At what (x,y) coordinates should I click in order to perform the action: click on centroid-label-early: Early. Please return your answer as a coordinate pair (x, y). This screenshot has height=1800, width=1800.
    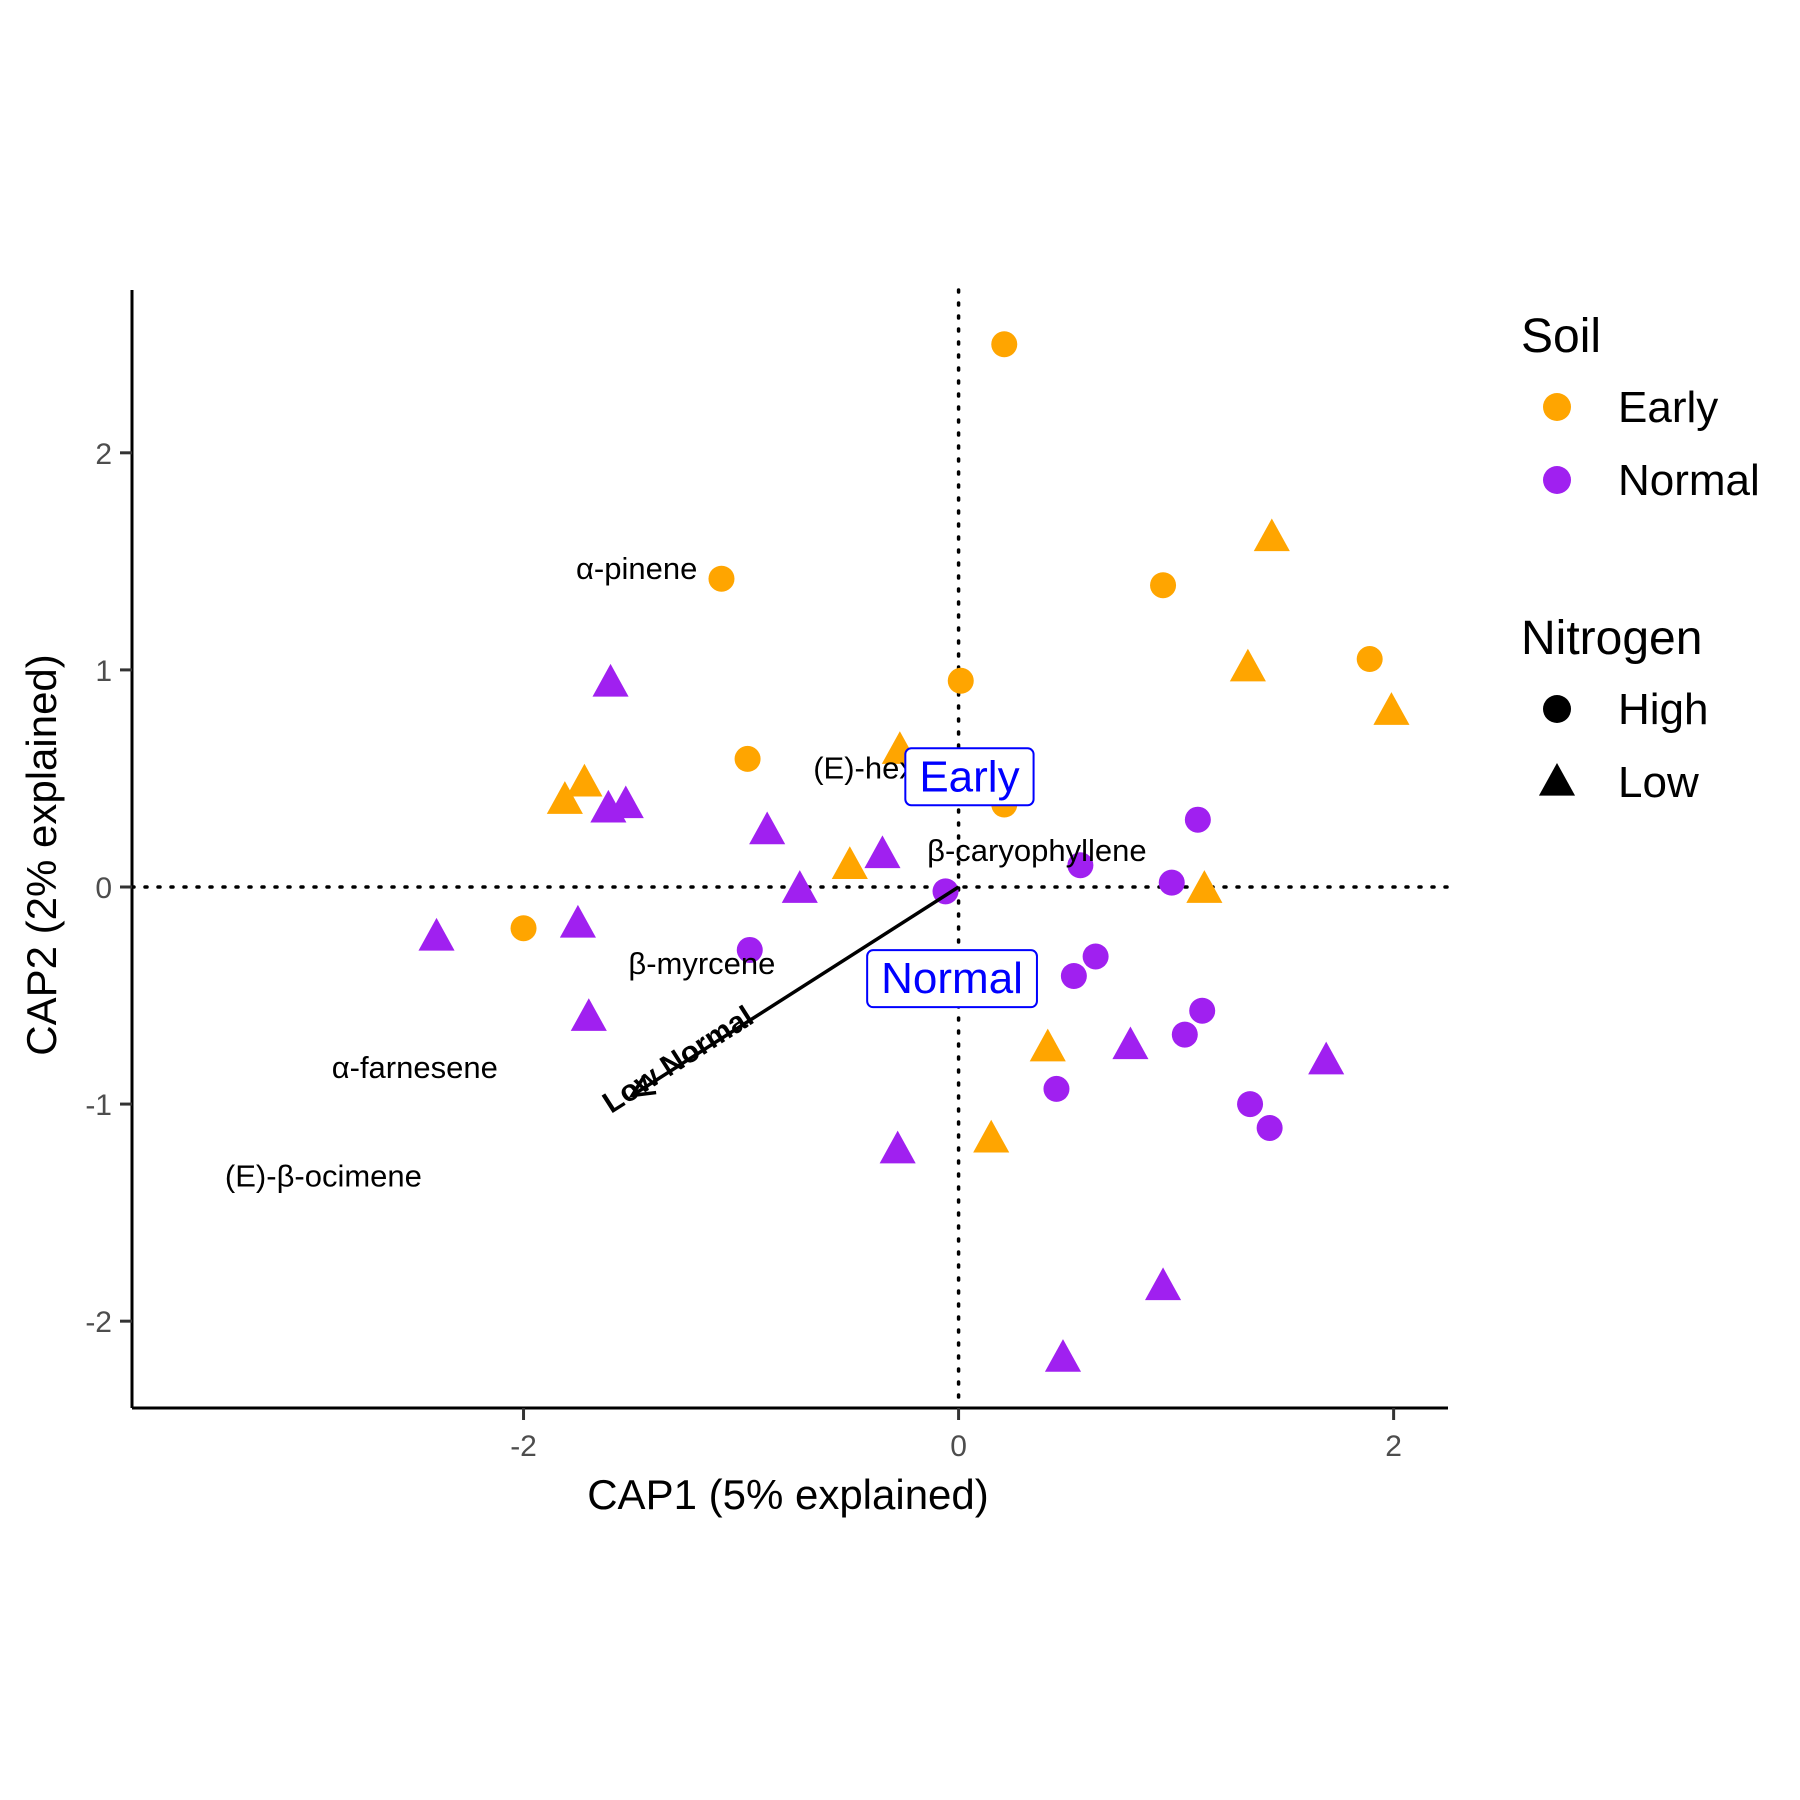
    Looking at the image, I should click on (969, 777).